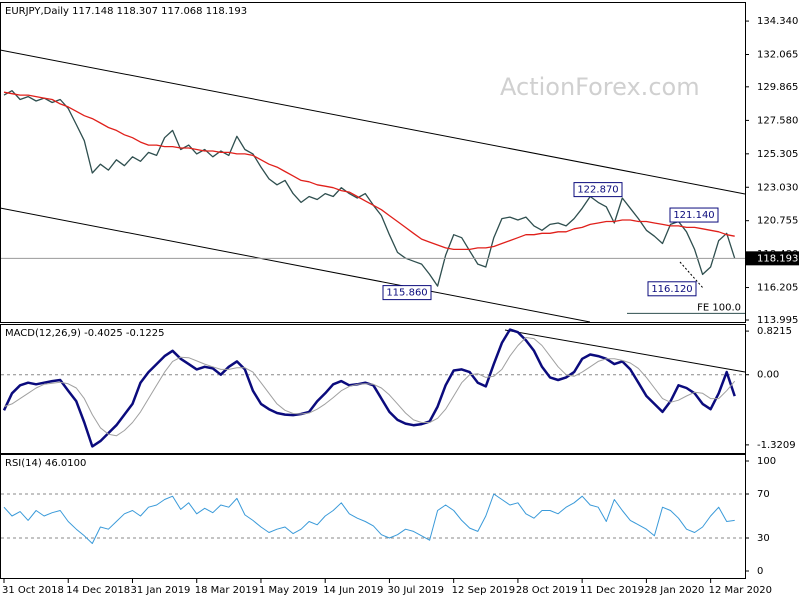 Image resolution: width=800 pixels, height=600 pixels. Describe the element at coordinates (98, 590) in the screenshot. I see `x-tick-label: 14 Dec 2018` at that location.